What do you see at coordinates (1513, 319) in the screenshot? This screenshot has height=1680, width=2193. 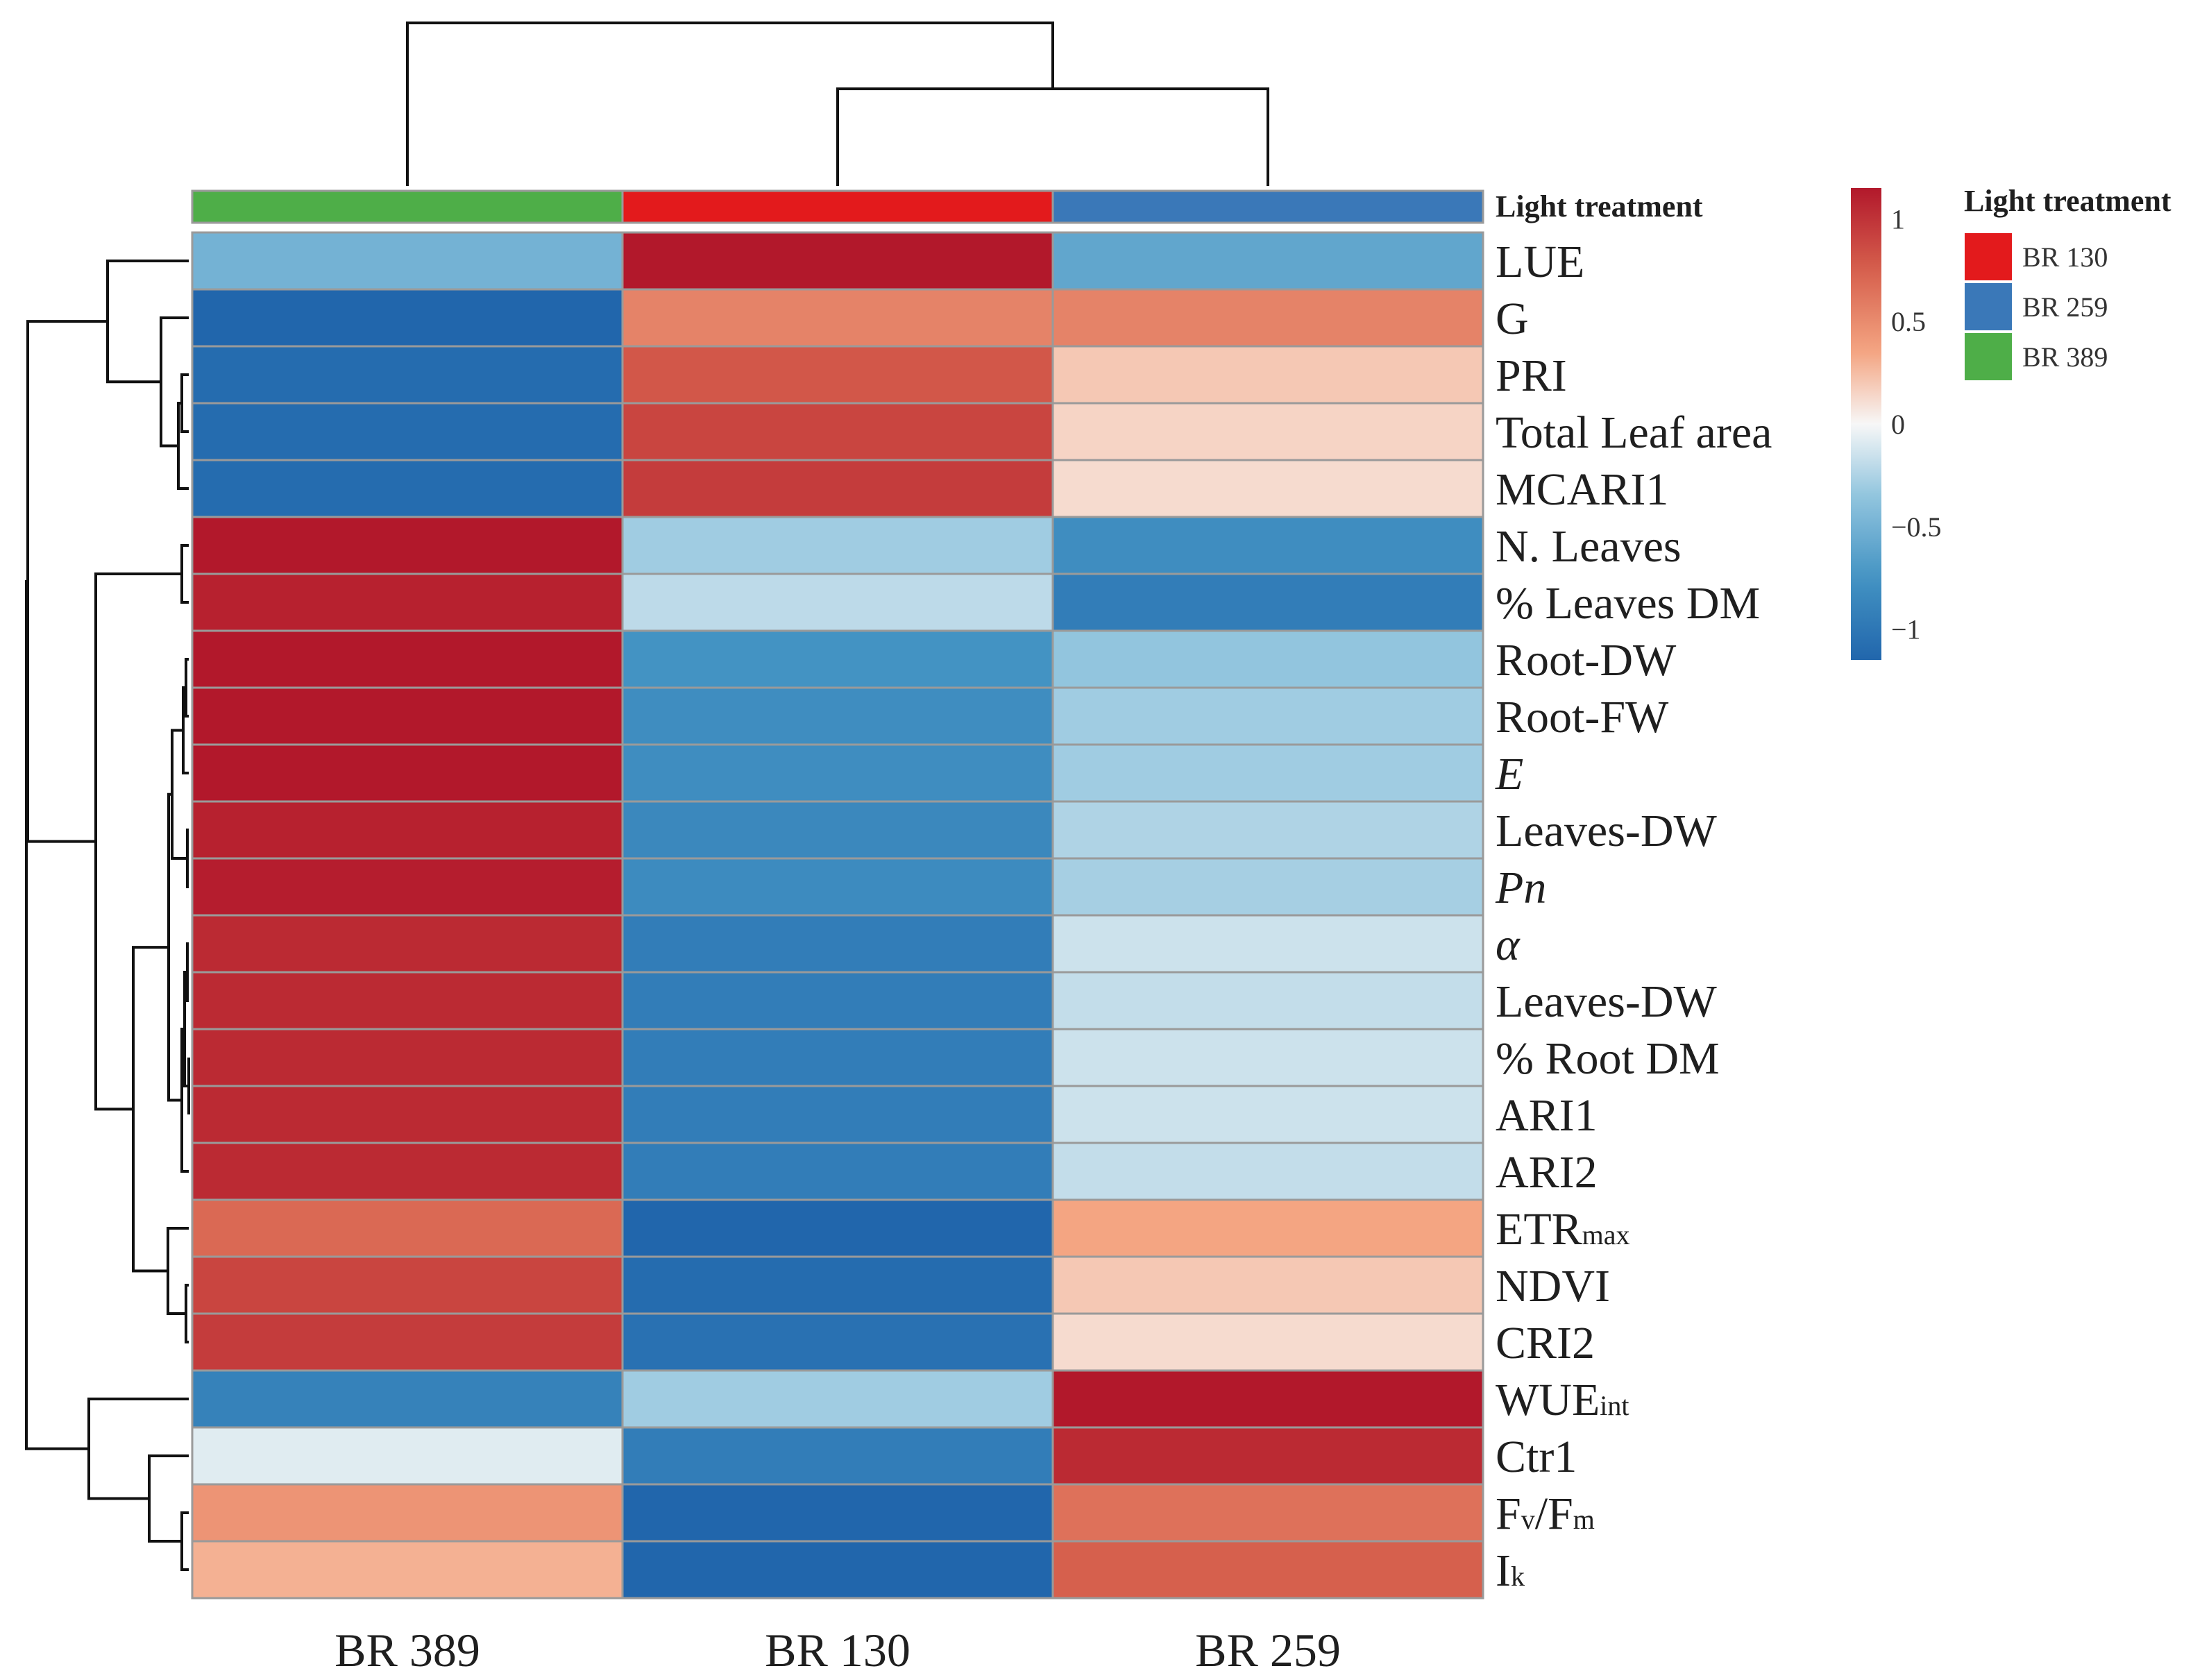 I see `row-label: G` at bounding box center [1513, 319].